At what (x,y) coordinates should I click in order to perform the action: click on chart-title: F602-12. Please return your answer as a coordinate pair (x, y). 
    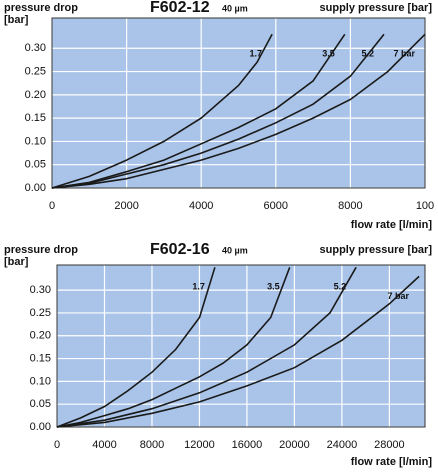
    Looking at the image, I should click on (180, 8).